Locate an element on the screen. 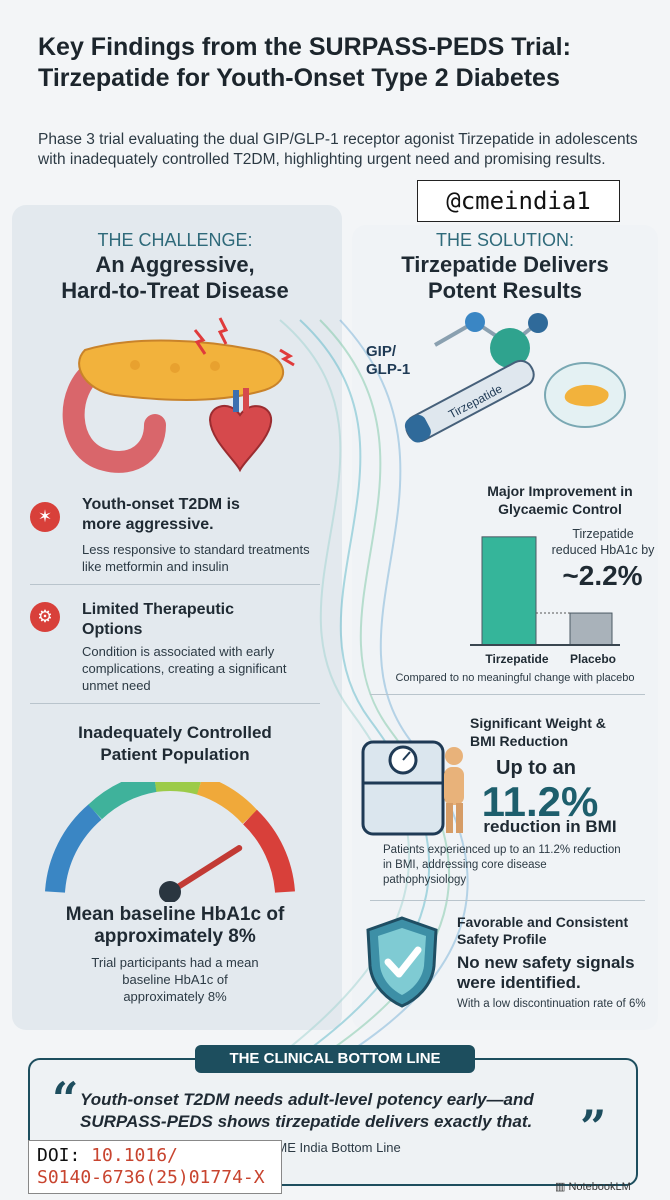 This screenshot has height=1200, width=670. safety-bold: No new safety signals were identified. is located at coordinates (557, 973).